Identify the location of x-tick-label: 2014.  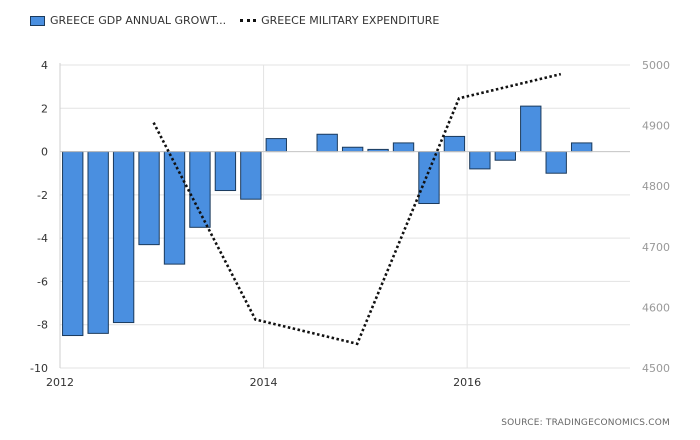
(264, 382).